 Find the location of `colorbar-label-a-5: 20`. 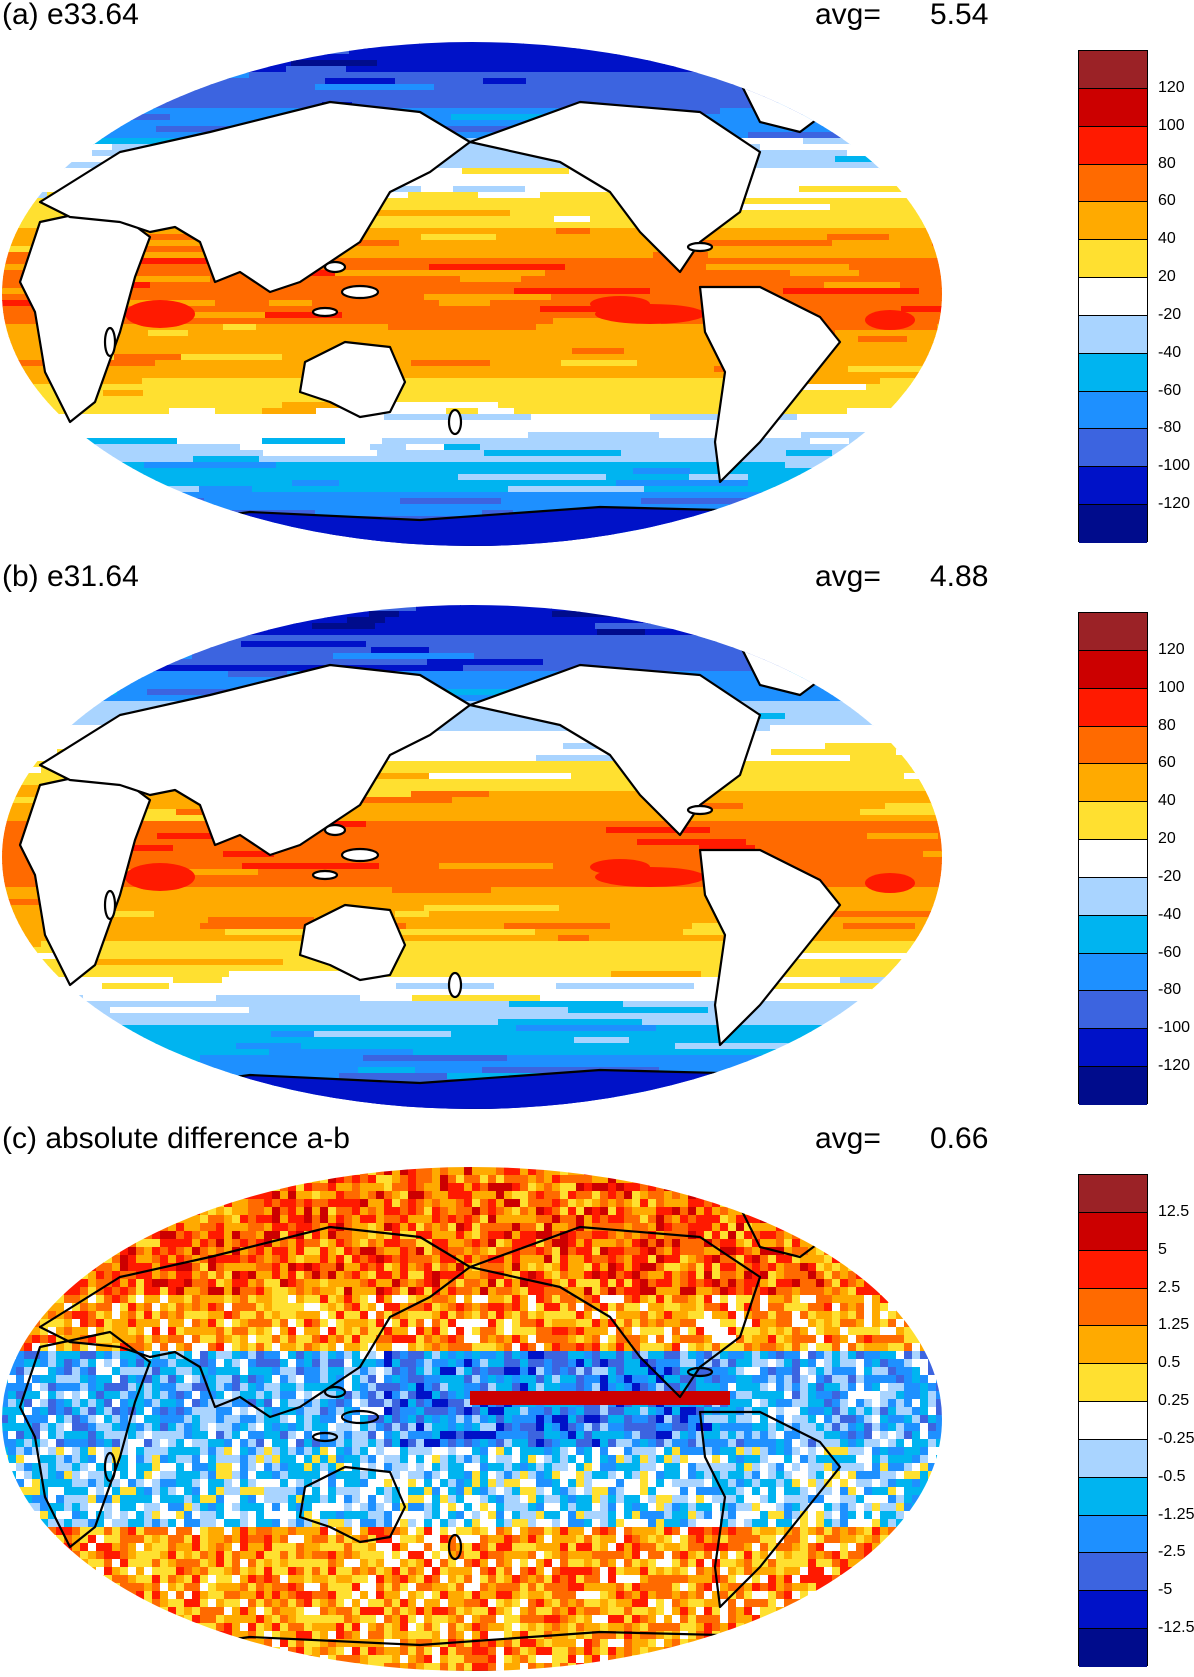

colorbar-label-a-5: 20 is located at coordinates (1167, 277).